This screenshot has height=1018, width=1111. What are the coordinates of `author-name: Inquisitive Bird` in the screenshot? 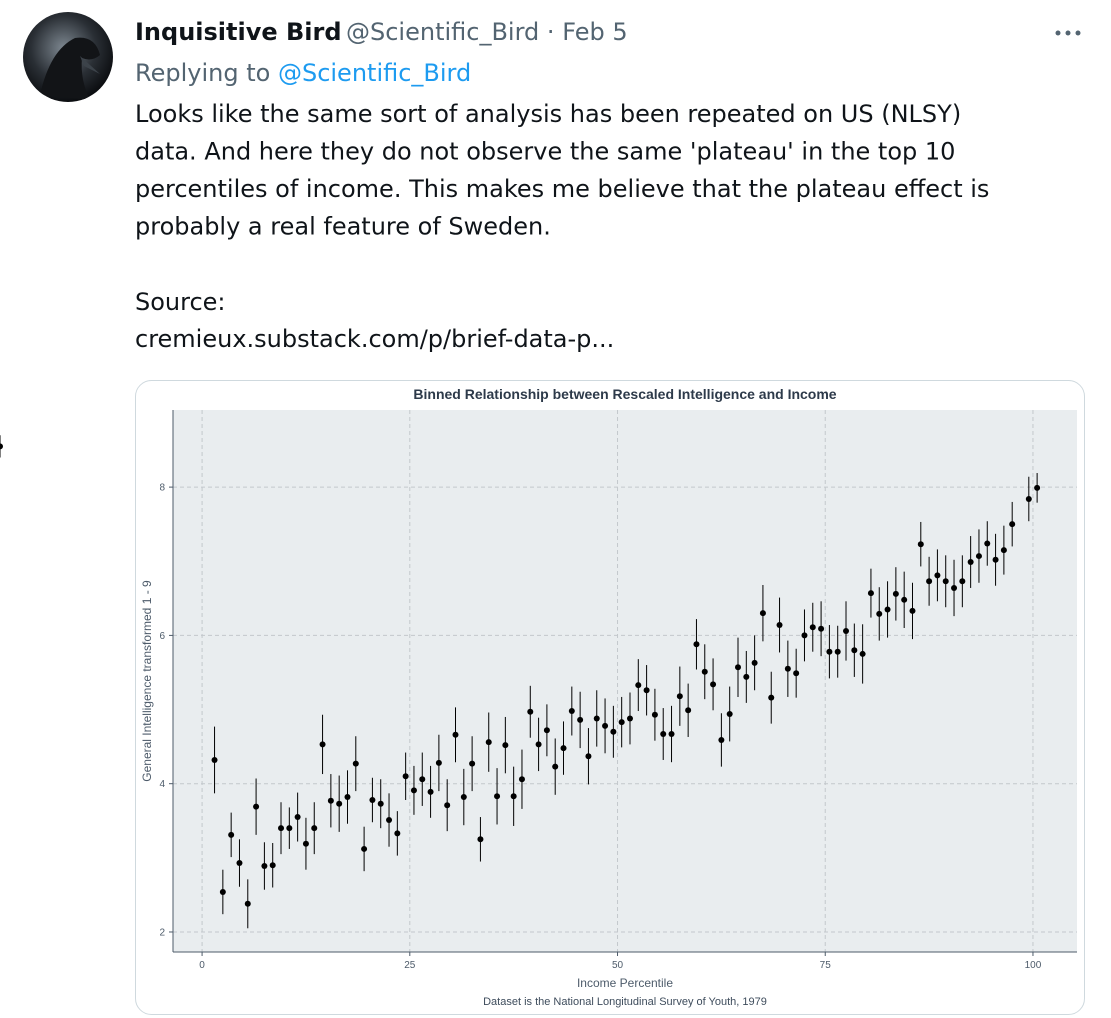 It's located at (238, 32).